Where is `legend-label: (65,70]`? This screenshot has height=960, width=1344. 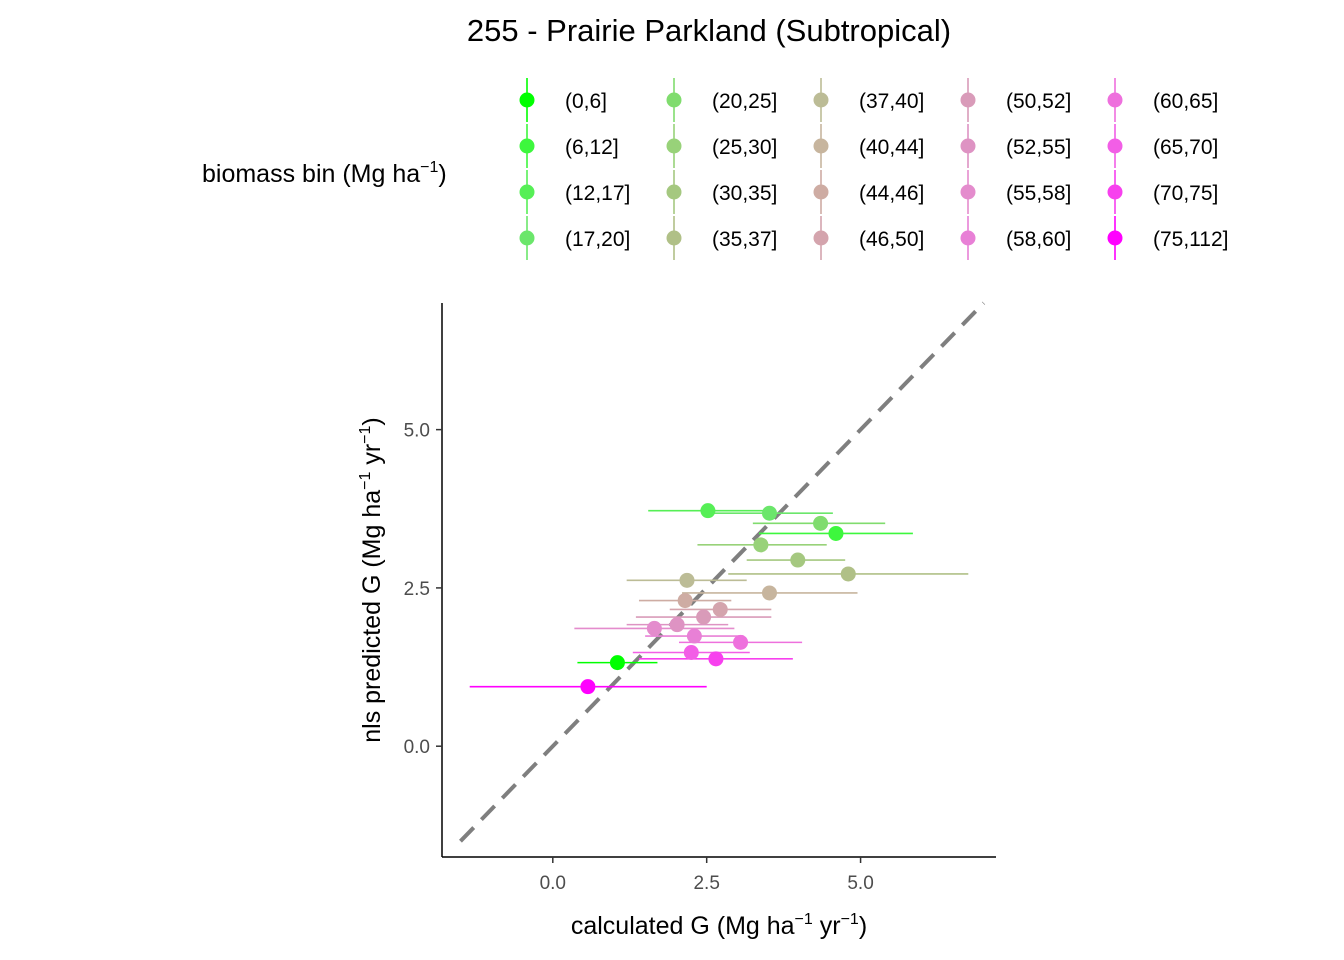 legend-label: (65,70] is located at coordinates (1185, 147).